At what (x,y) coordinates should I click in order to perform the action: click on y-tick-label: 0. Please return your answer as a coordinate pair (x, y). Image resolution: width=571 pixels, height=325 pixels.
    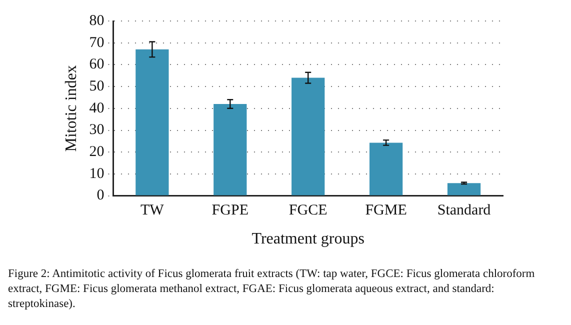
    Looking at the image, I should click on (100, 196).